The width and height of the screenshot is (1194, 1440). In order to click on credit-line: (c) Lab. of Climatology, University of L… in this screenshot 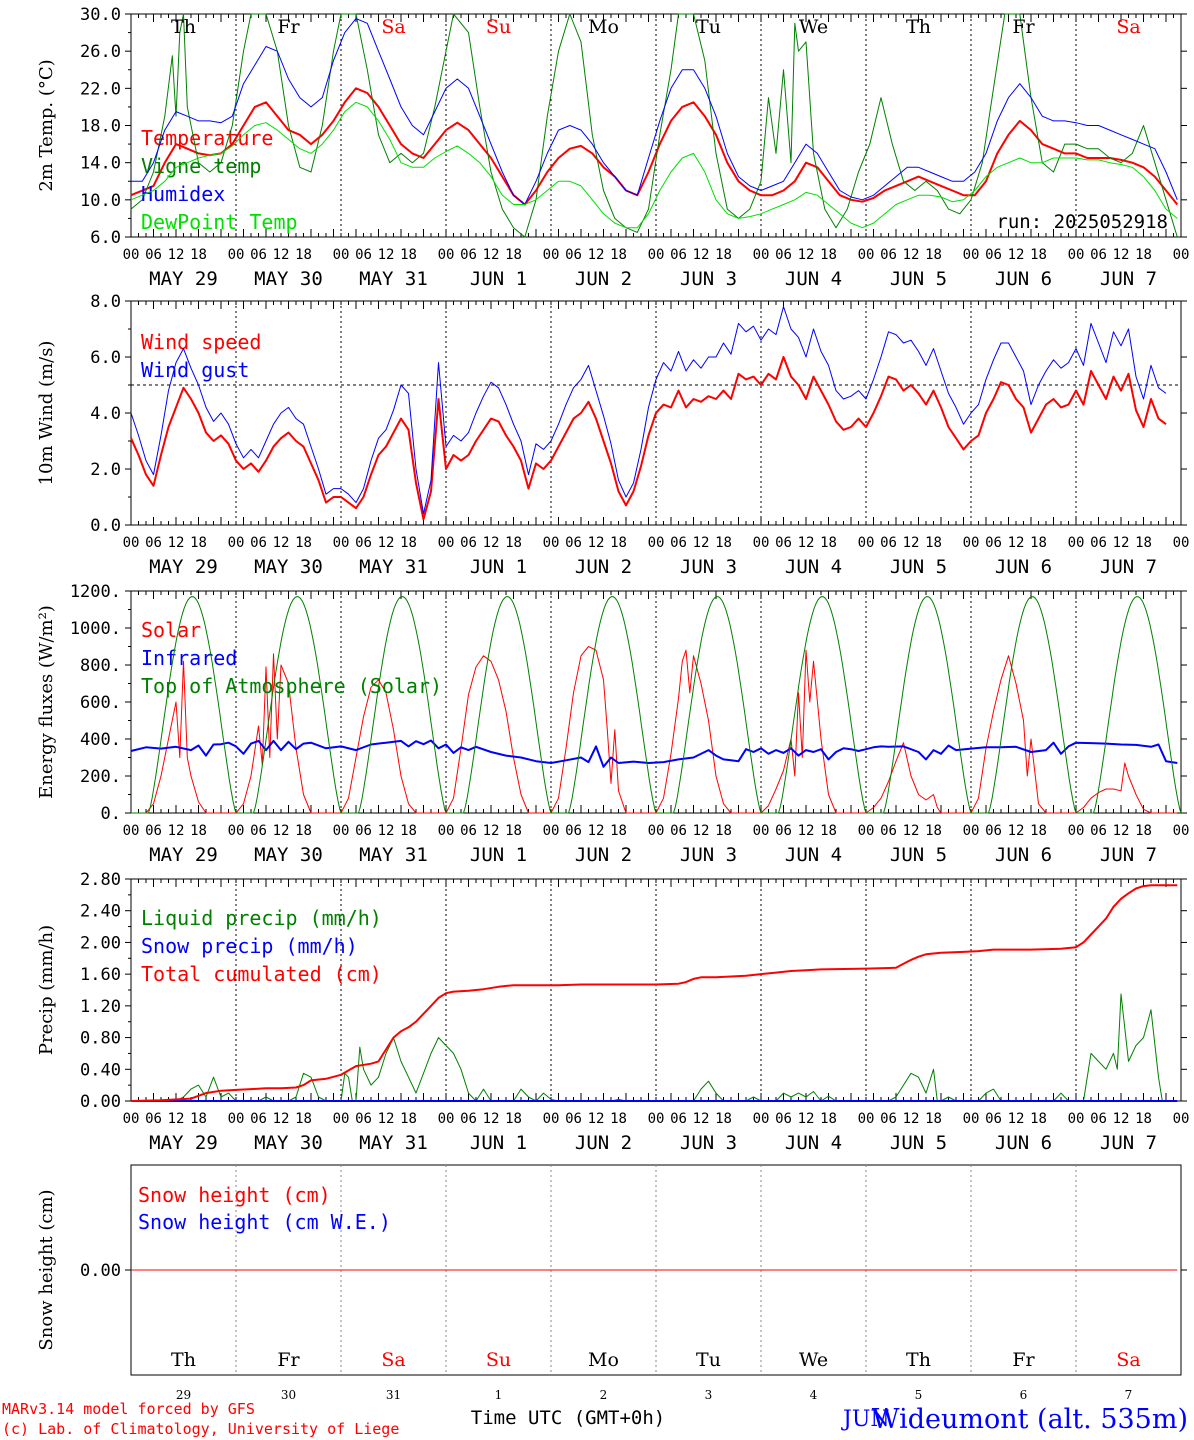, I will do `click(200, 1429)`.